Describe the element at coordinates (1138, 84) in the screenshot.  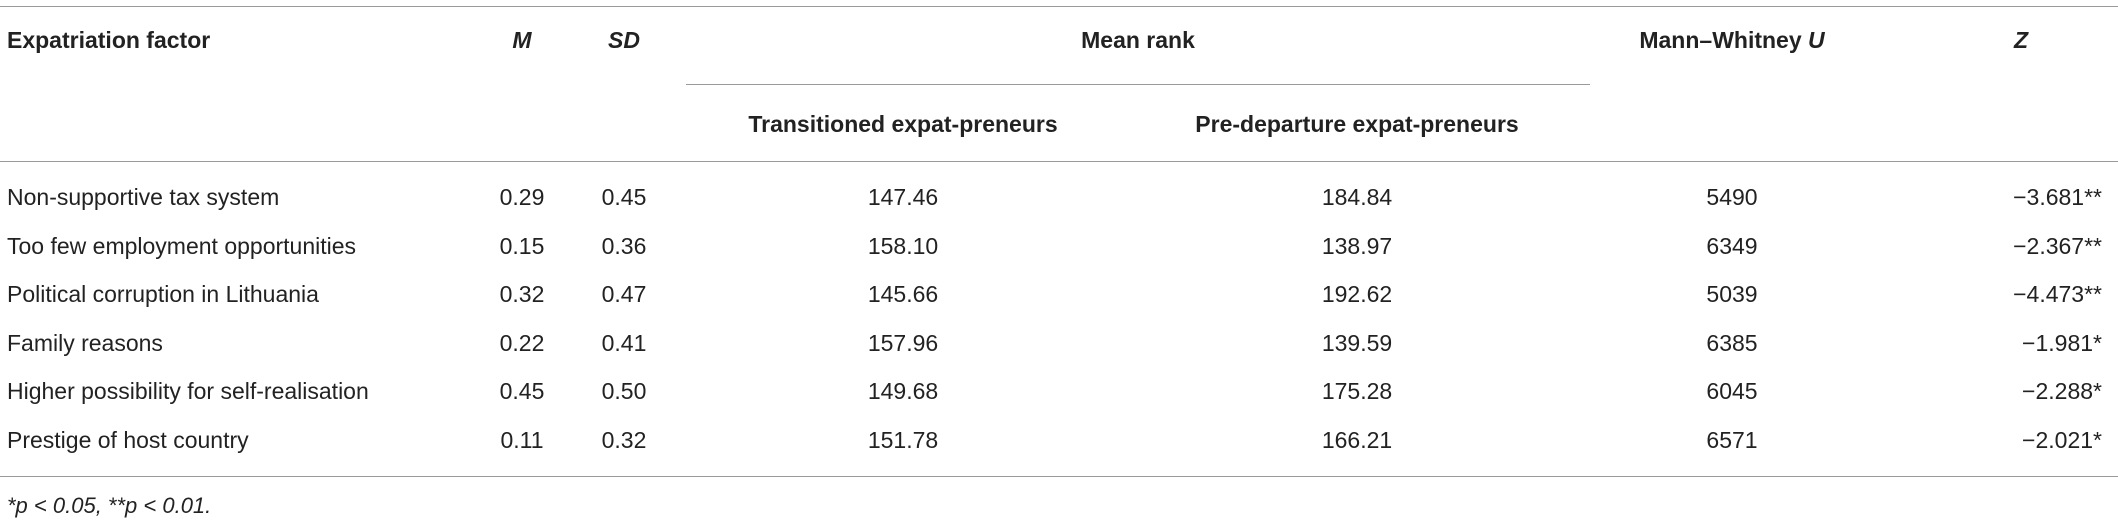
I see `rule-mean-rank` at that location.